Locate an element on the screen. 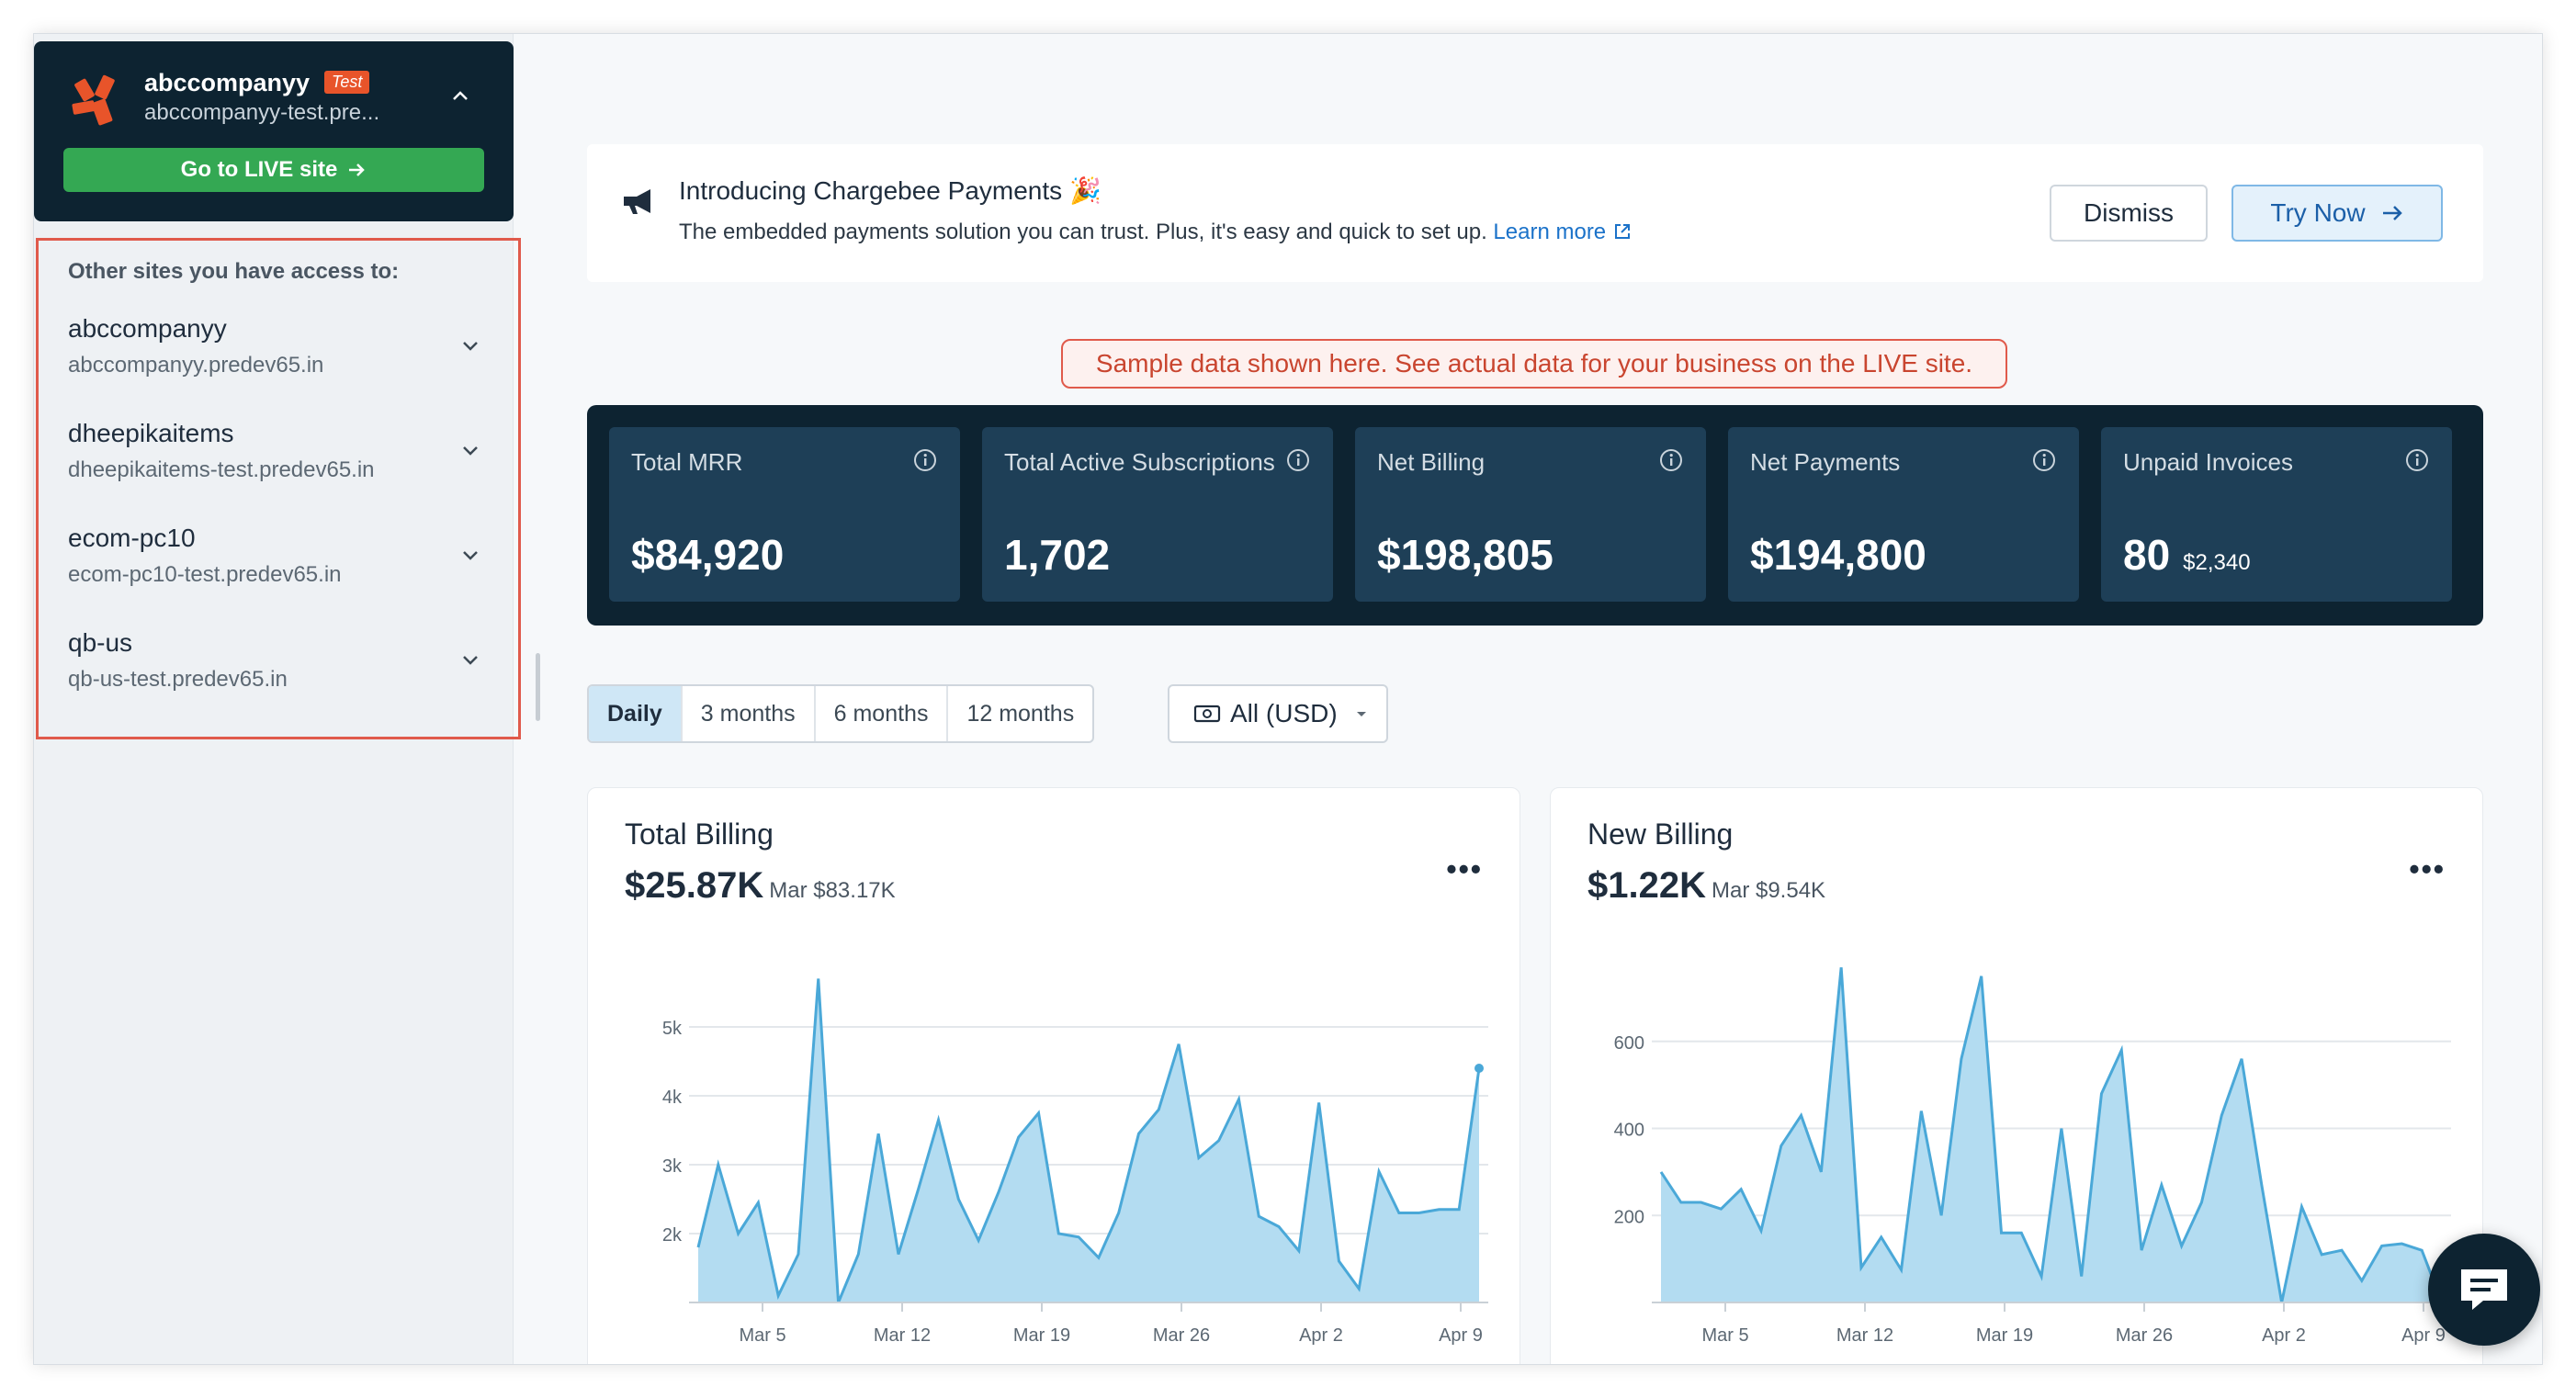  chat-support-button is located at coordinates (2484, 1290).